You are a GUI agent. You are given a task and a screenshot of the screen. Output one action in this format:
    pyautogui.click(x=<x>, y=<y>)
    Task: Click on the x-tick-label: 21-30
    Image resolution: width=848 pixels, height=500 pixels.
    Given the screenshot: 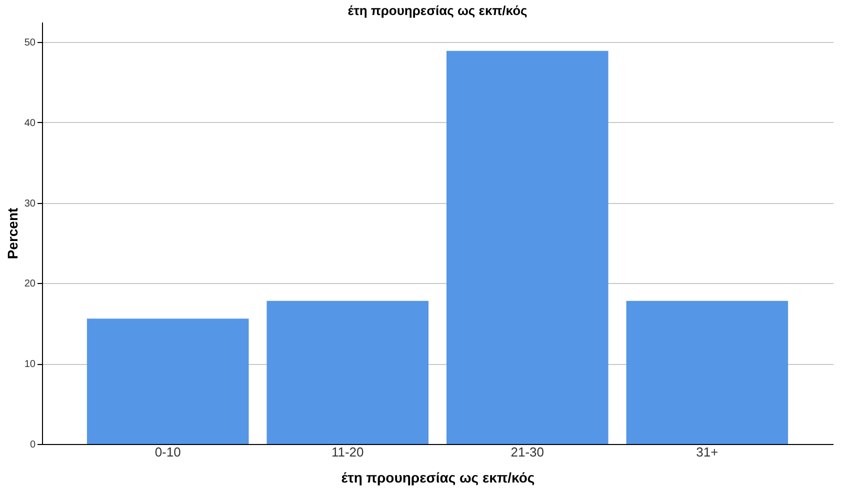 What is the action you would take?
    pyautogui.click(x=527, y=452)
    